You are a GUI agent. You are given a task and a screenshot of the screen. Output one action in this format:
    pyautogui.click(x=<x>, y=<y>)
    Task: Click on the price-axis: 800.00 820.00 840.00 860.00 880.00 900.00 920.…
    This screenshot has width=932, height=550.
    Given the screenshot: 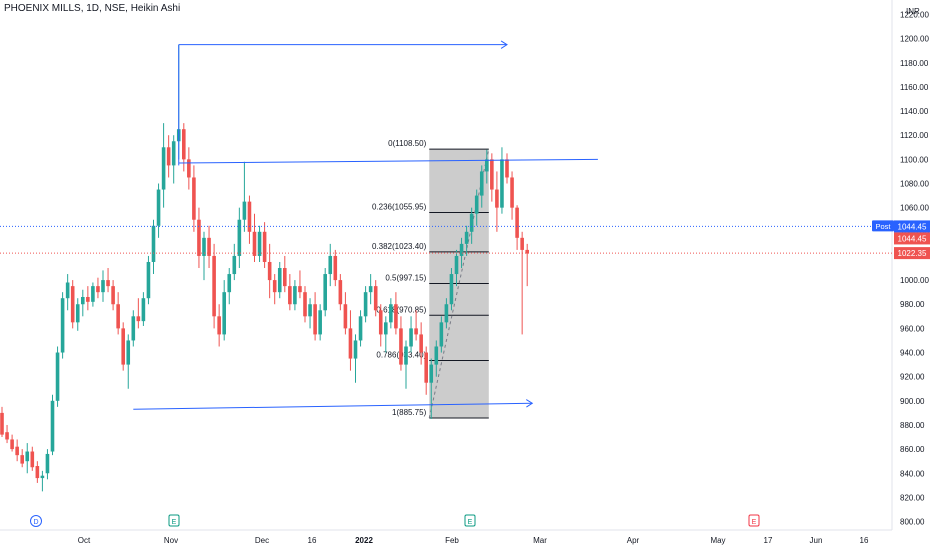 What is the action you would take?
    pyautogui.click(x=914, y=268)
    